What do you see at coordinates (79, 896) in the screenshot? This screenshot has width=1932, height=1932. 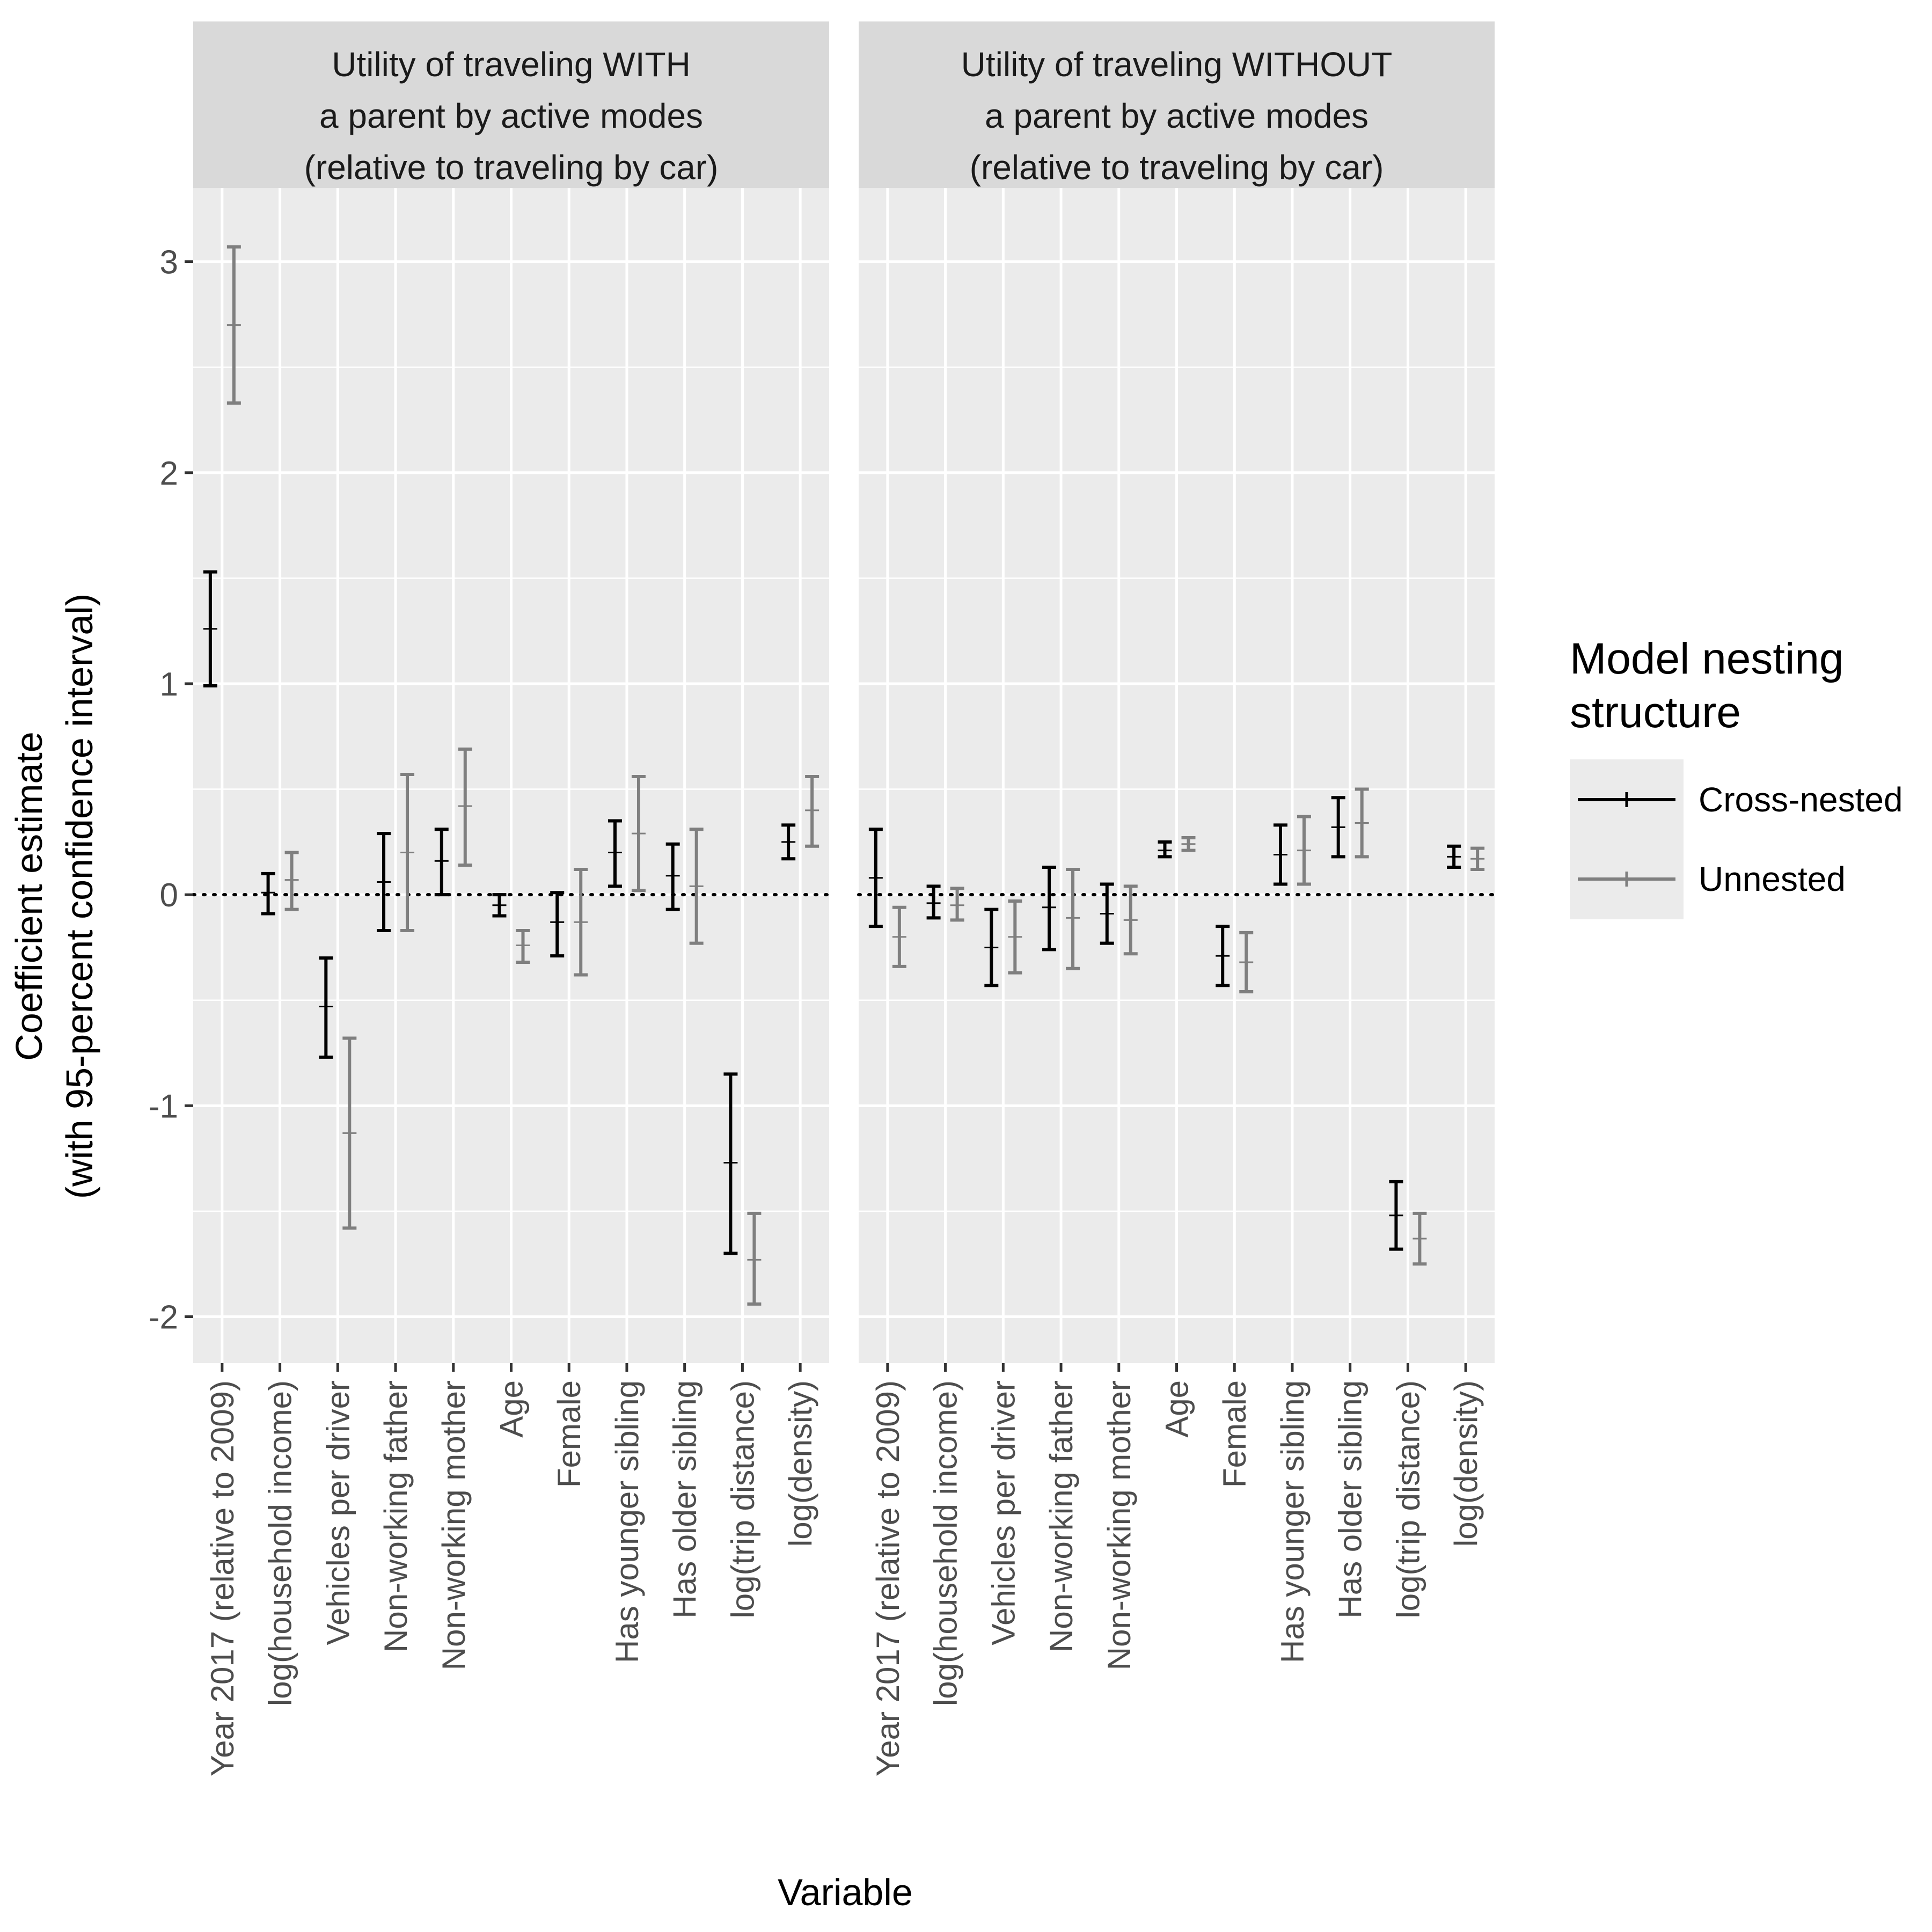 I see `y-axis-title-line-2: (with 95-percent confidence interval)` at bounding box center [79, 896].